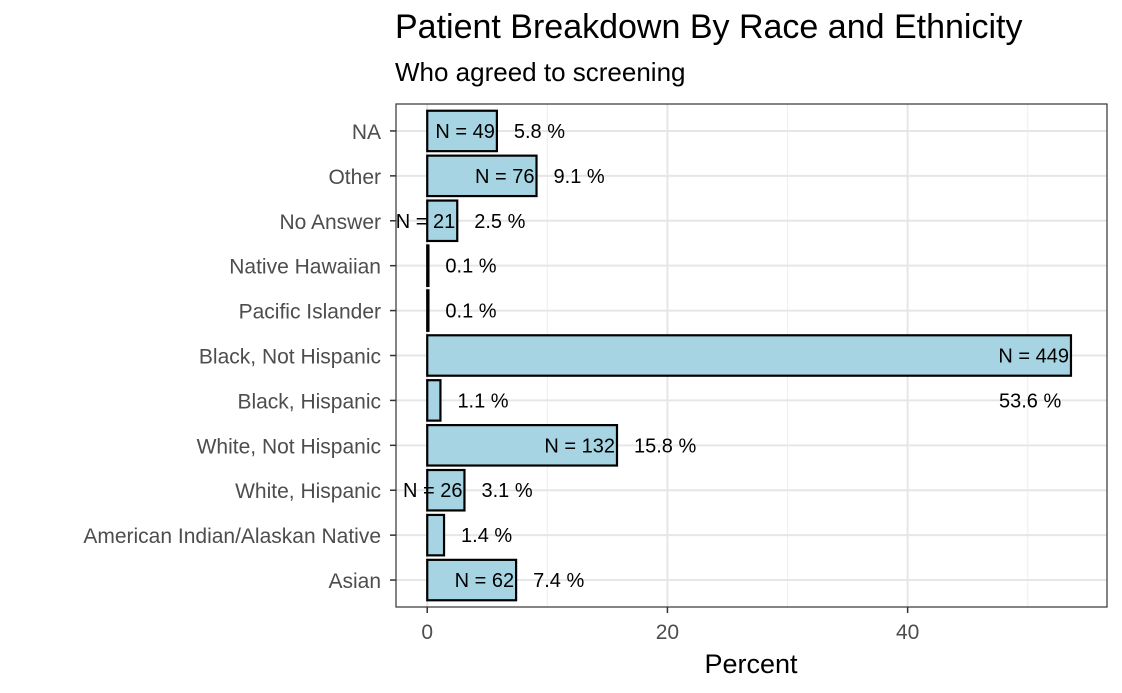 This screenshot has width=1122, height=693. What do you see at coordinates (579, 446) in the screenshot?
I see `bar-n-label: N = 132` at bounding box center [579, 446].